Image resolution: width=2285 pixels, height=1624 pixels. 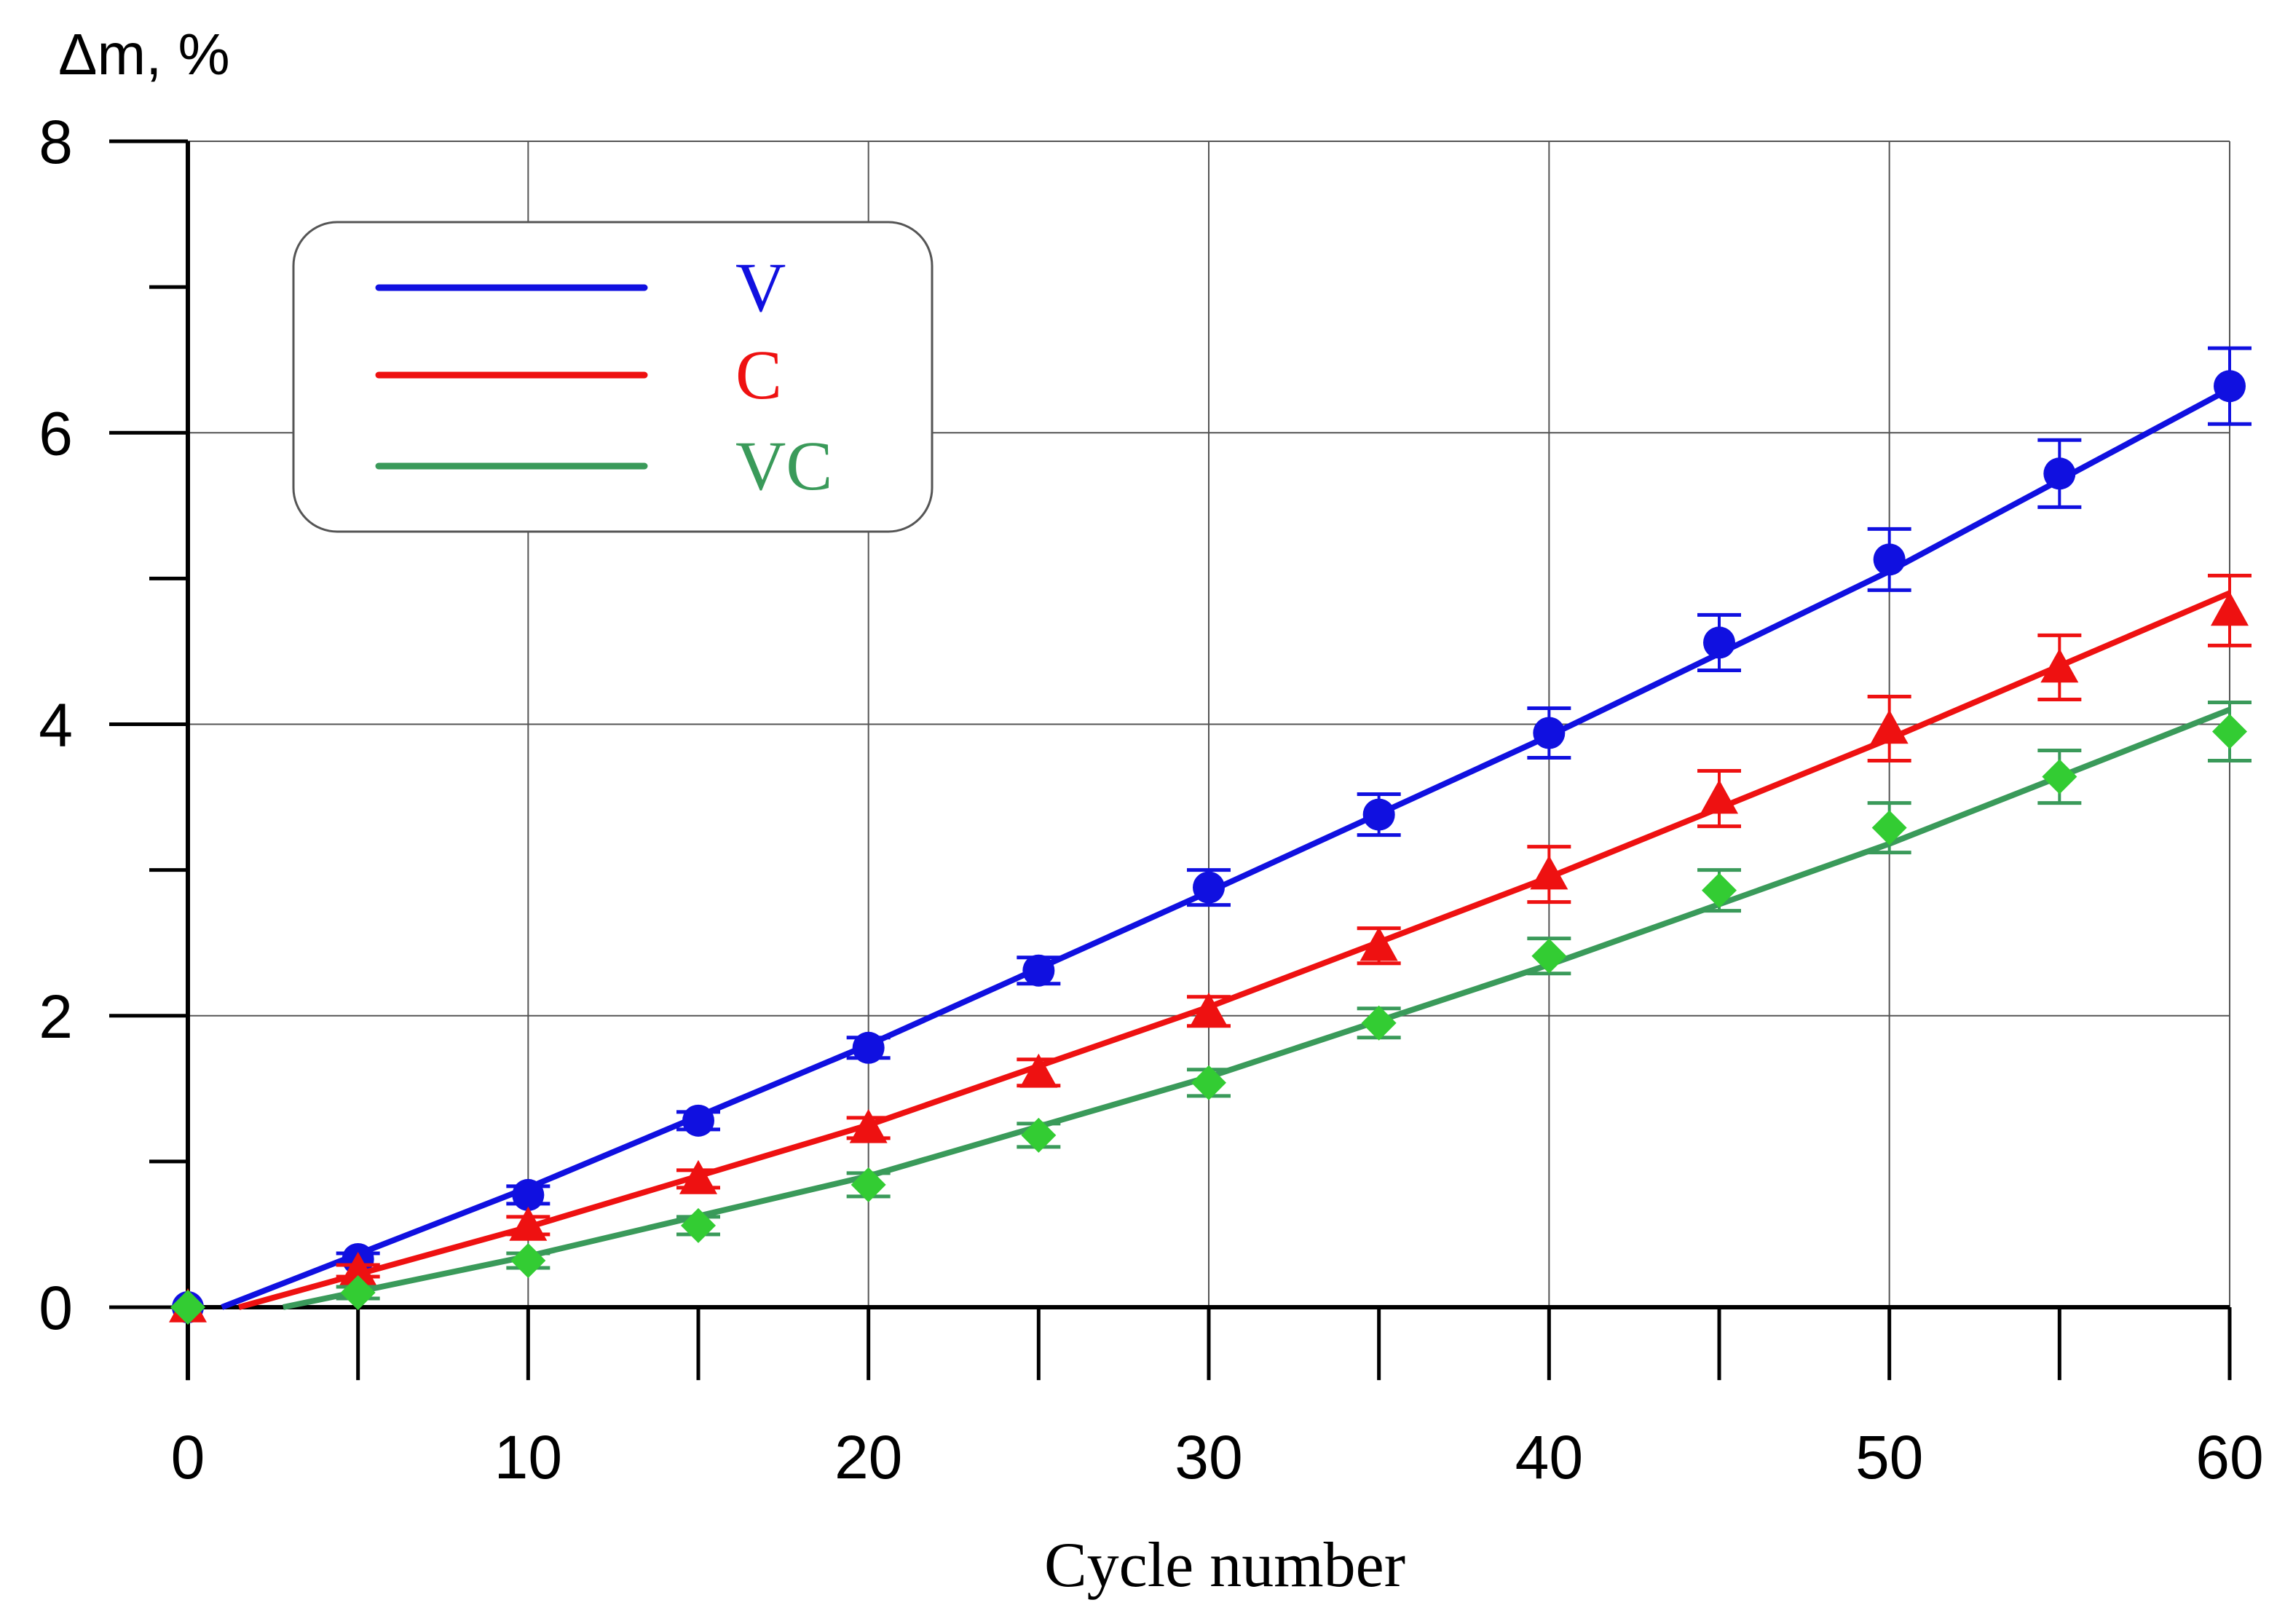 What do you see at coordinates (613, 377) in the screenshot?
I see `legend: VC VC` at bounding box center [613, 377].